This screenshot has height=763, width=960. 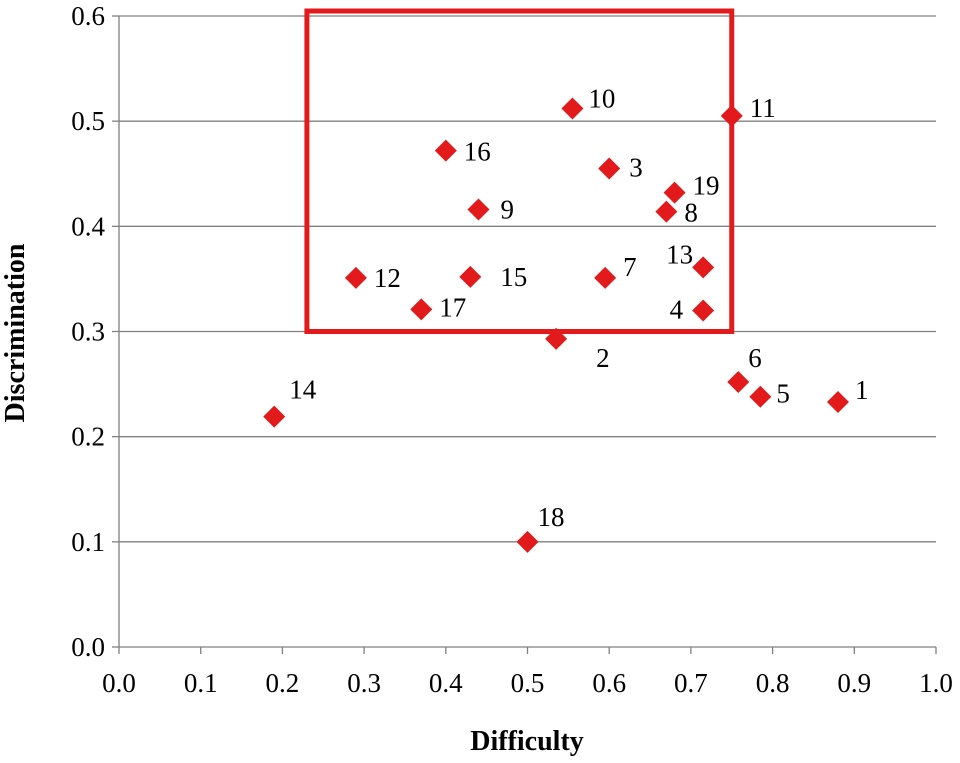 I want to click on y-tick-label: 0.4, so click(x=88, y=226).